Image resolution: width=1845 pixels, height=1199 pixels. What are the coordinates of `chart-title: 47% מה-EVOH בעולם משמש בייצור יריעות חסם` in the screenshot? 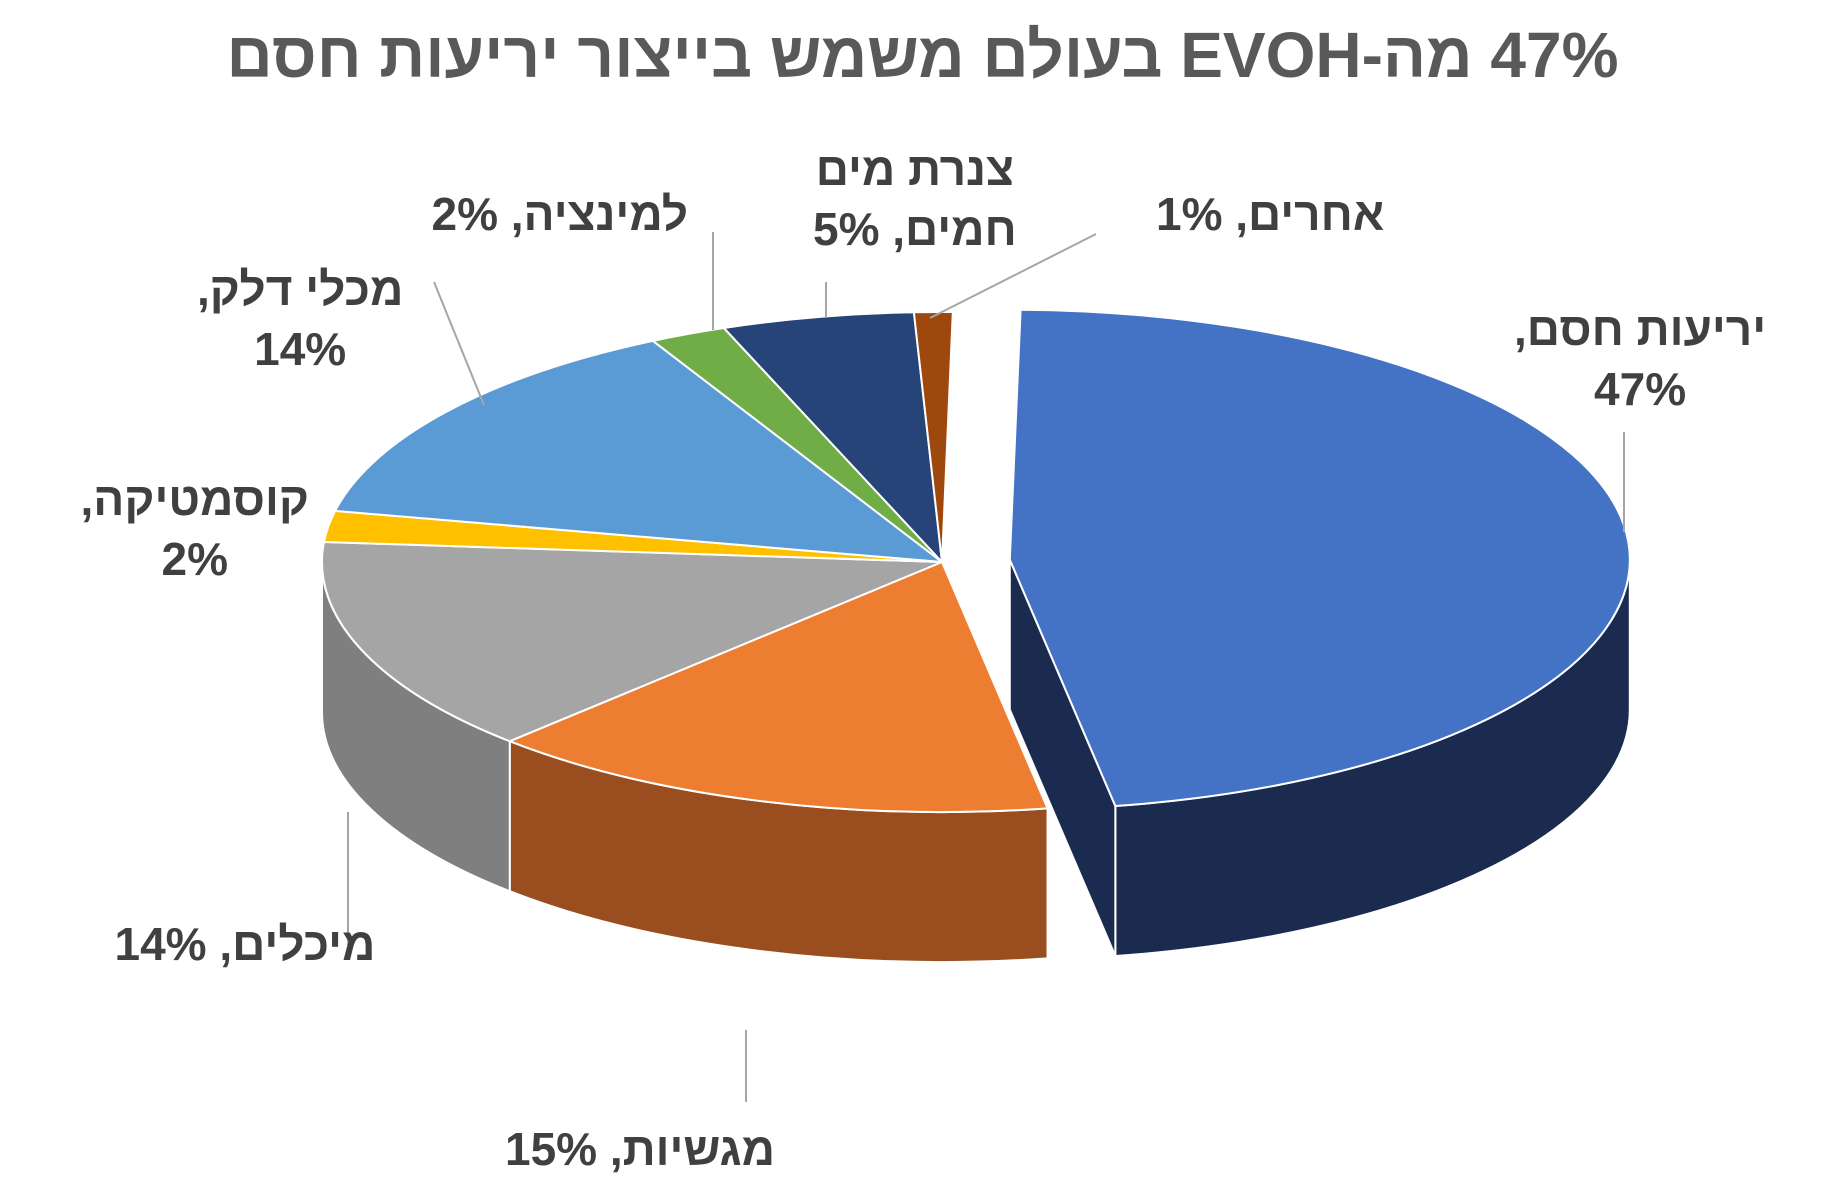 It's located at (922, 55).